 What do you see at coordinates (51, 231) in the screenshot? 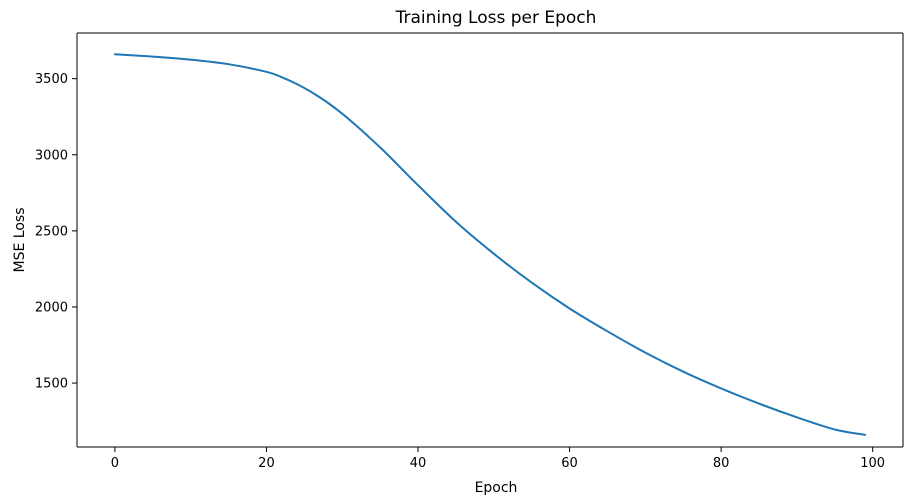
I see `y-tick-label-2: 2500` at bounding box center [51, 231].